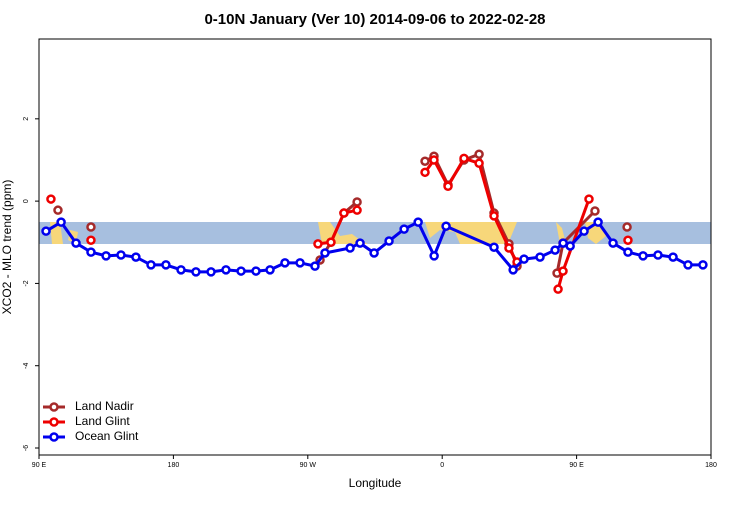 This screenshot has width=750, height=505. I want to click on ocean-band, so click(375, 233).